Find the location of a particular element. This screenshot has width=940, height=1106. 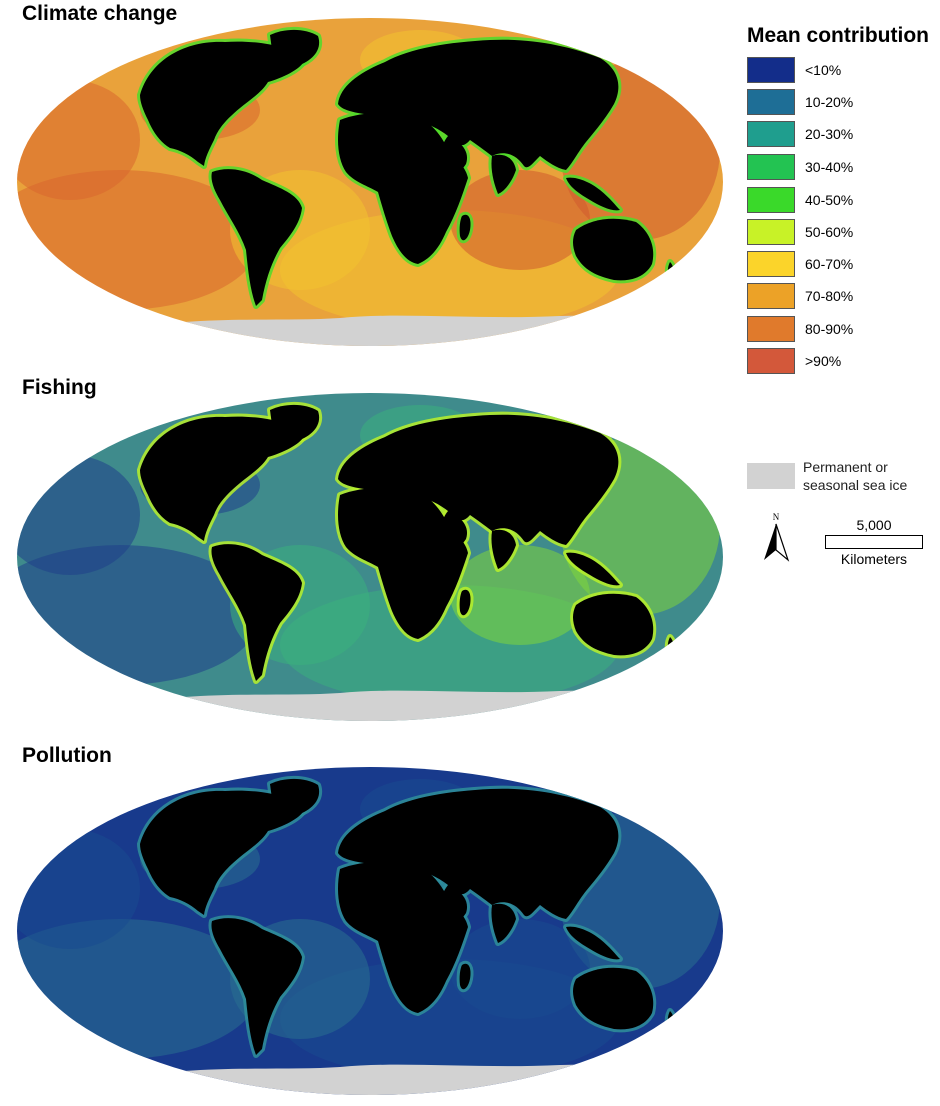

legend-label: 60-70% is located at coordinates (829, 264).